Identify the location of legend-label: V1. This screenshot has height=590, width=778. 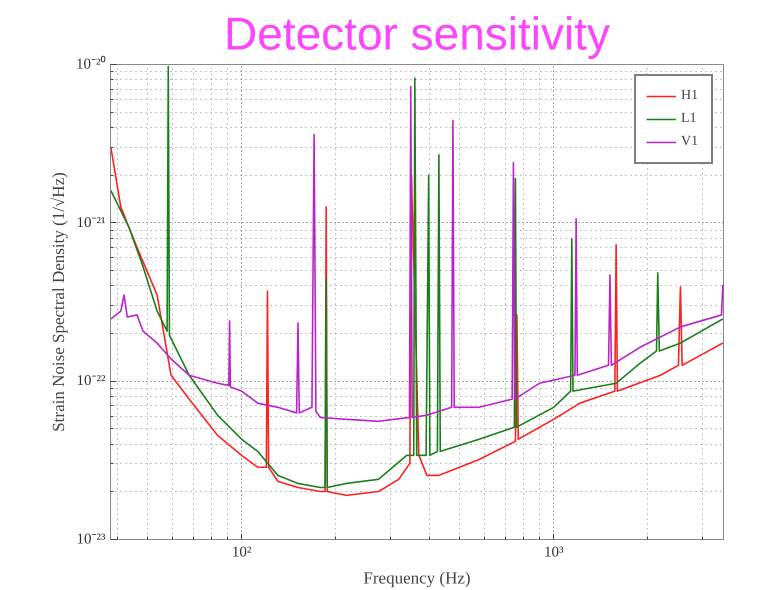
(690, 142).